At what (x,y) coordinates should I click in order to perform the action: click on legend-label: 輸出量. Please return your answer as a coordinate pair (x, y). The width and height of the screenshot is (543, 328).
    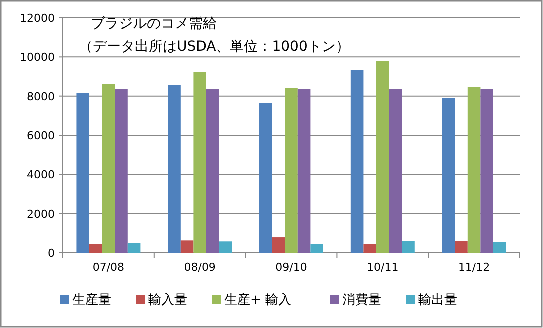
    Looking at the image, I should click on (438, 300).